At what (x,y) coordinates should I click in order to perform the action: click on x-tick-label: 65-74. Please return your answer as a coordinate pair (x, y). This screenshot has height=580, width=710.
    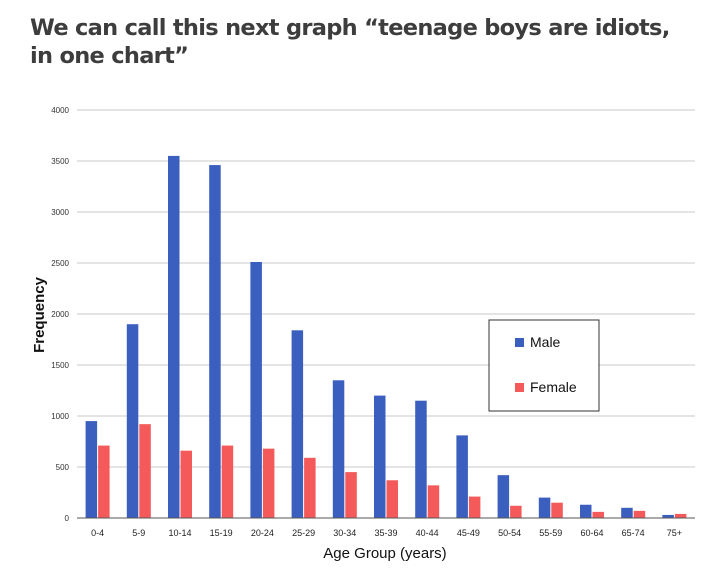
    Looking at the image, I should click on (633, 533).